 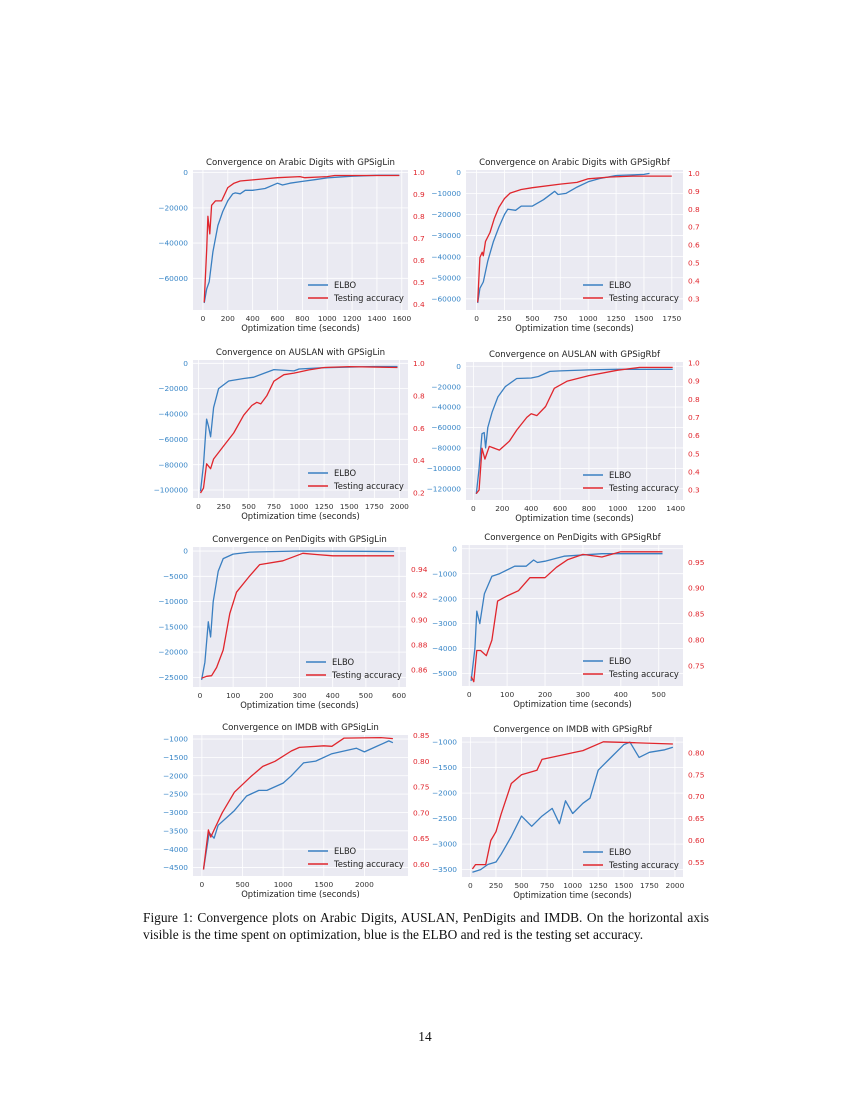 What do you see at coordinates (175, 849) in the screenshot?
I see `left-y-tick-label: −4000` at bounding box center [175, 849].